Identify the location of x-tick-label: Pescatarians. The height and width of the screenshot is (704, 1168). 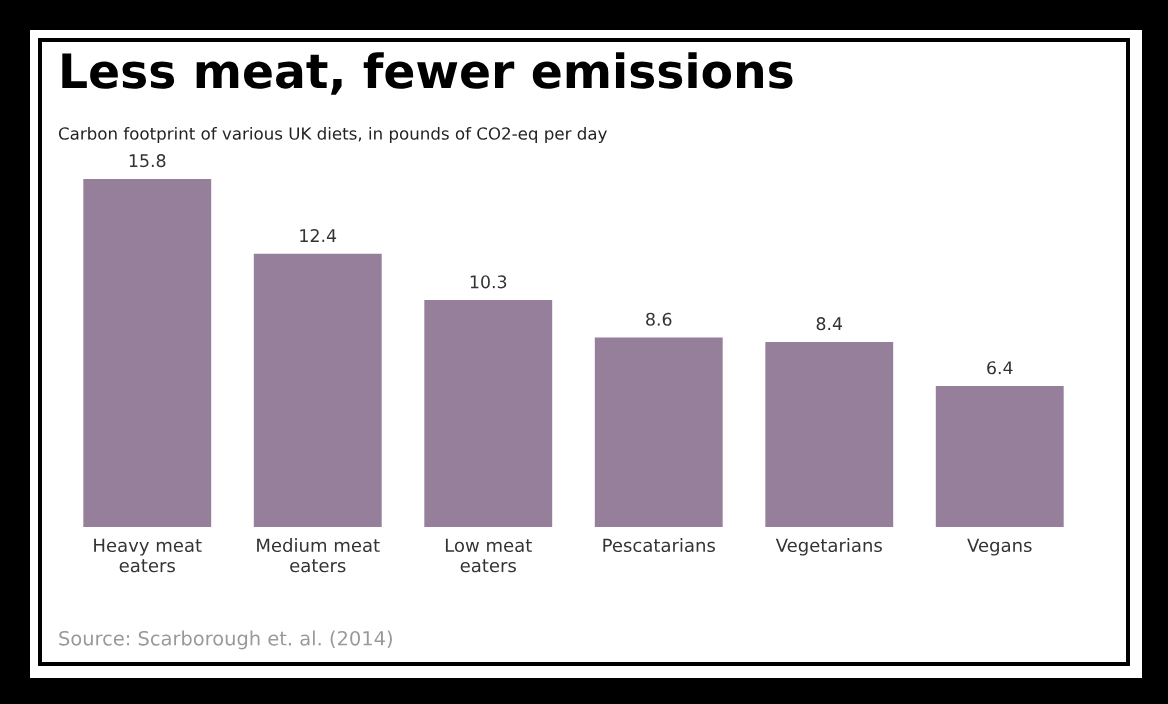
(659, 545).